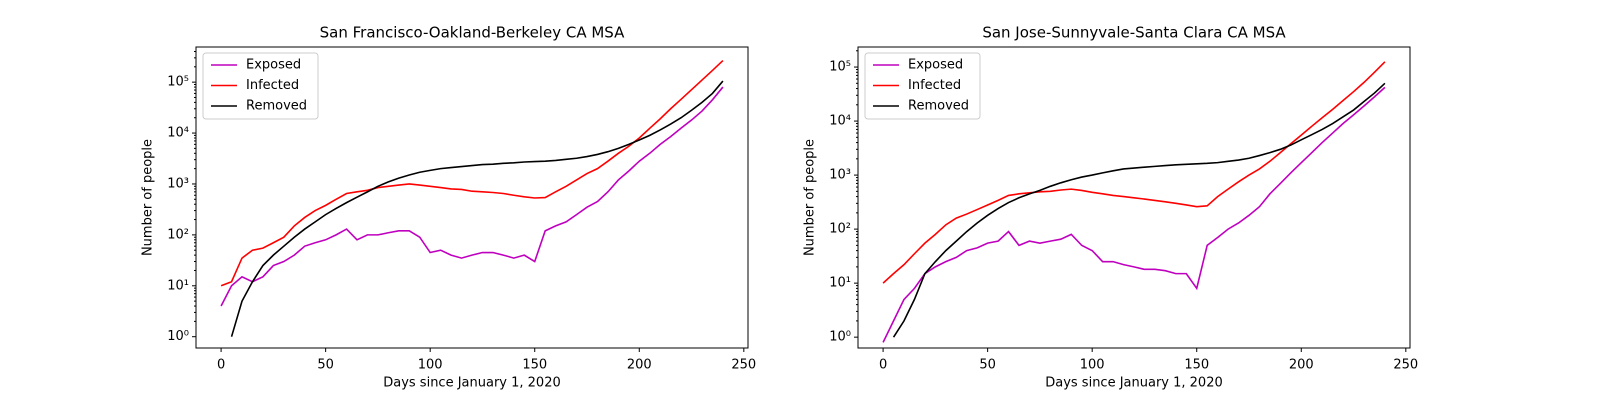  I want to click on chart-title: San Jose-Sunnyvale-Santa Clara CA MSA, so click(1134, 33).